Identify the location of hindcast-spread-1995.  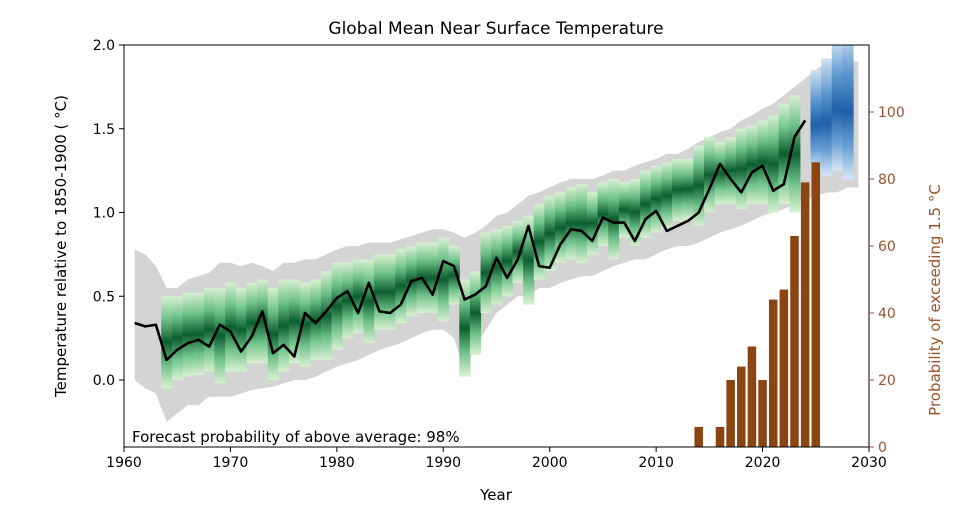
(497, 267).